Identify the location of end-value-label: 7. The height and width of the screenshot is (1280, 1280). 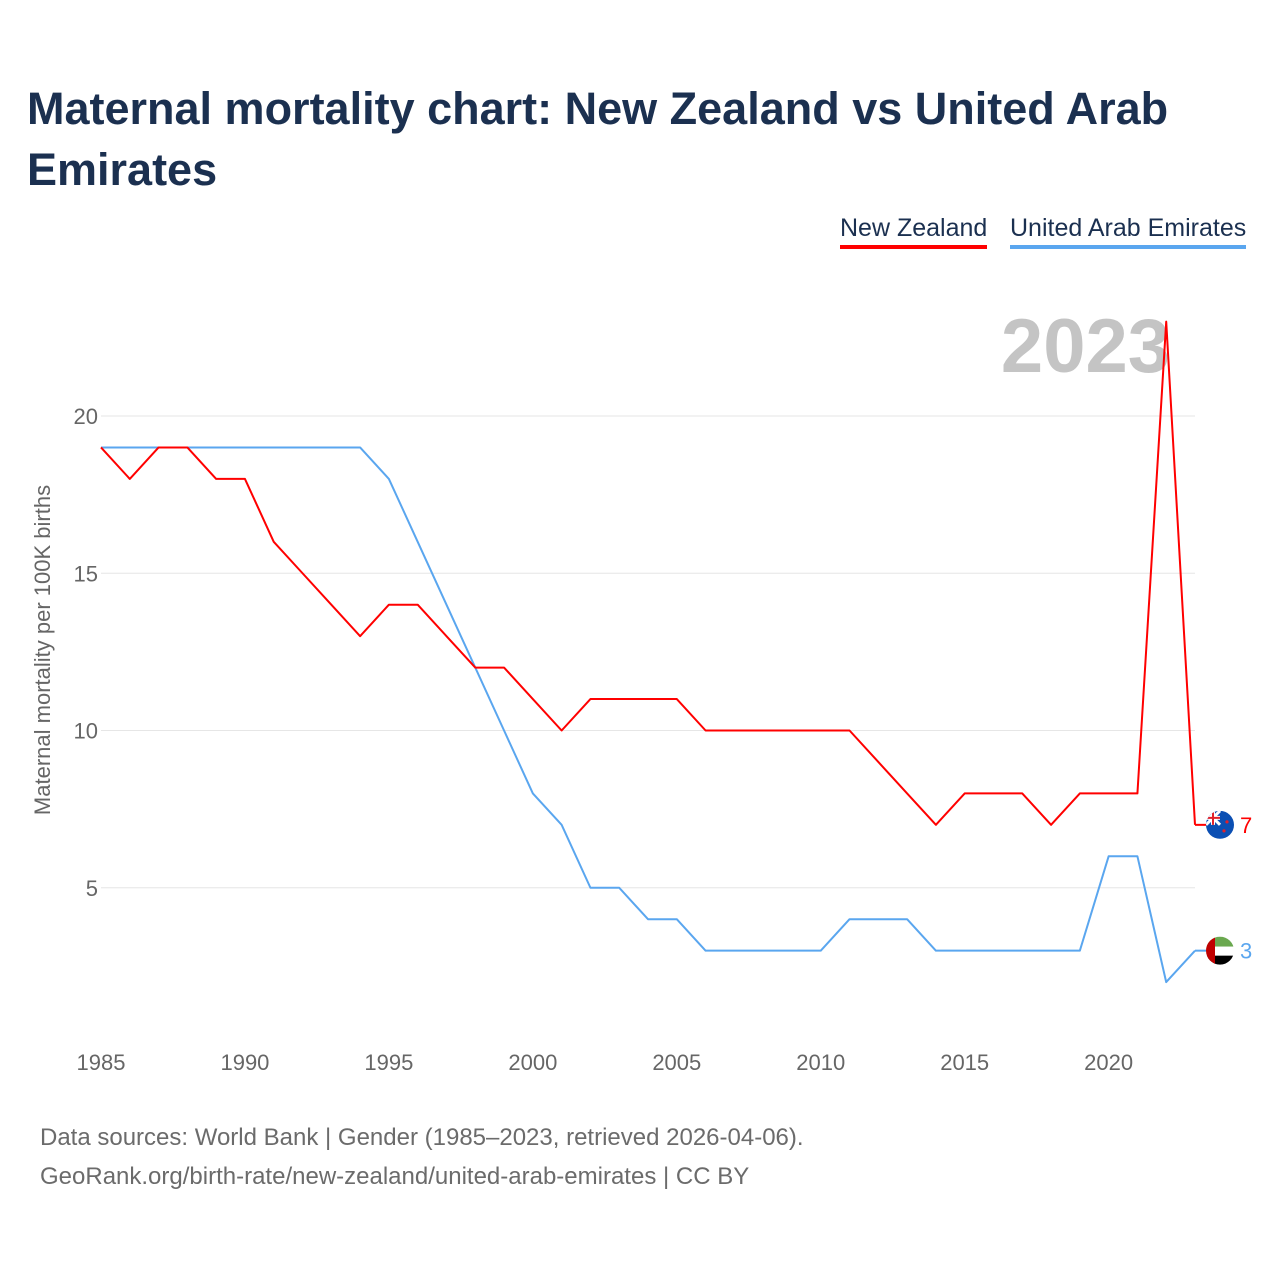
(1246, 825).